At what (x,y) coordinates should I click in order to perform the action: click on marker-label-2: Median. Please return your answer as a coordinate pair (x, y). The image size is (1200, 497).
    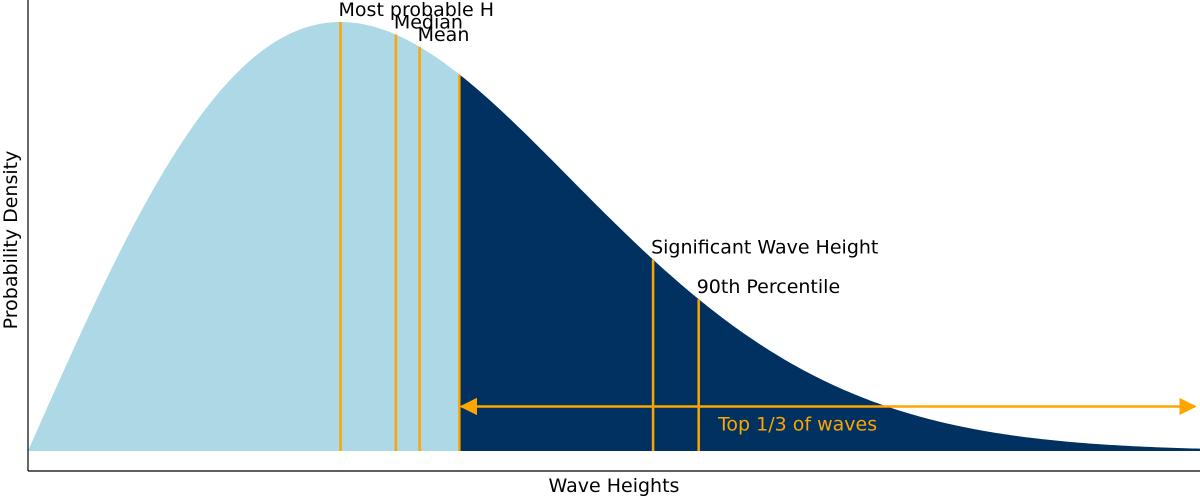
    Looking at the image, I should click on (428, 23).